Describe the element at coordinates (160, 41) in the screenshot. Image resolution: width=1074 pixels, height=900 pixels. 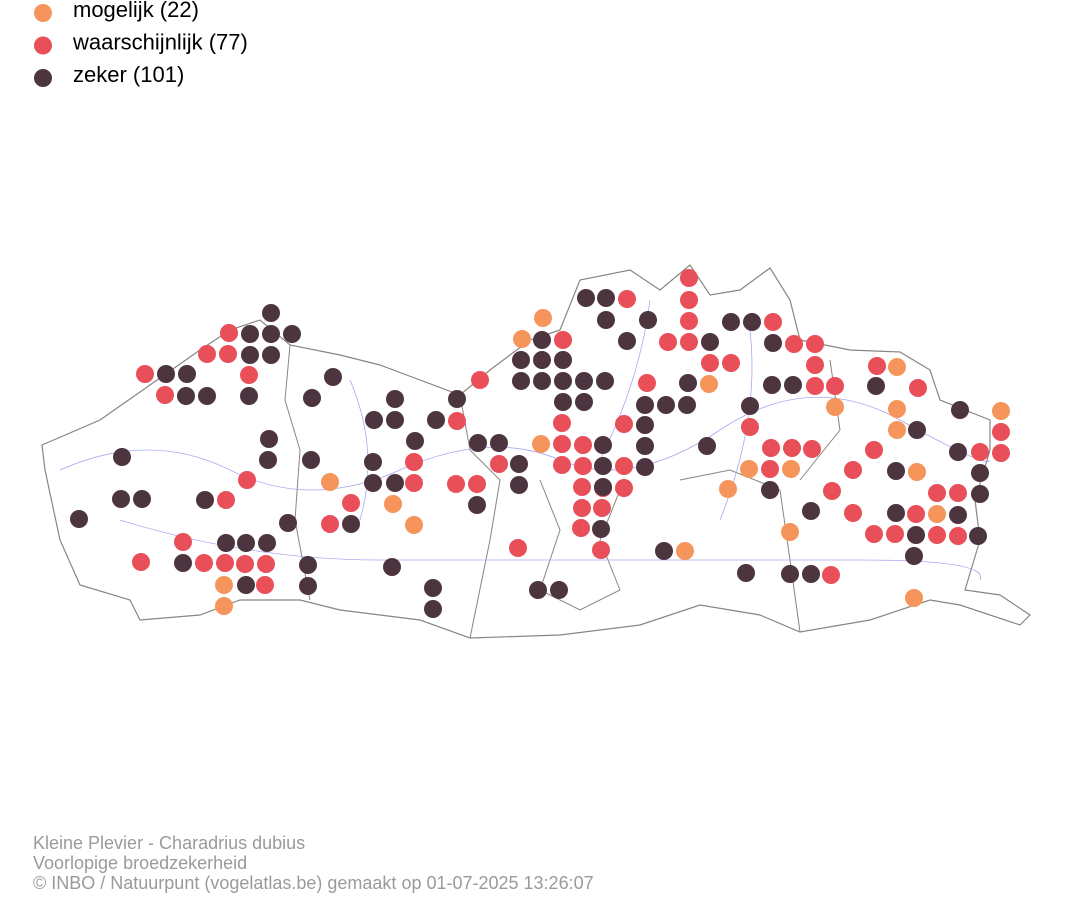
I see `legend-label: waarschijnlijk (77)` at that location.